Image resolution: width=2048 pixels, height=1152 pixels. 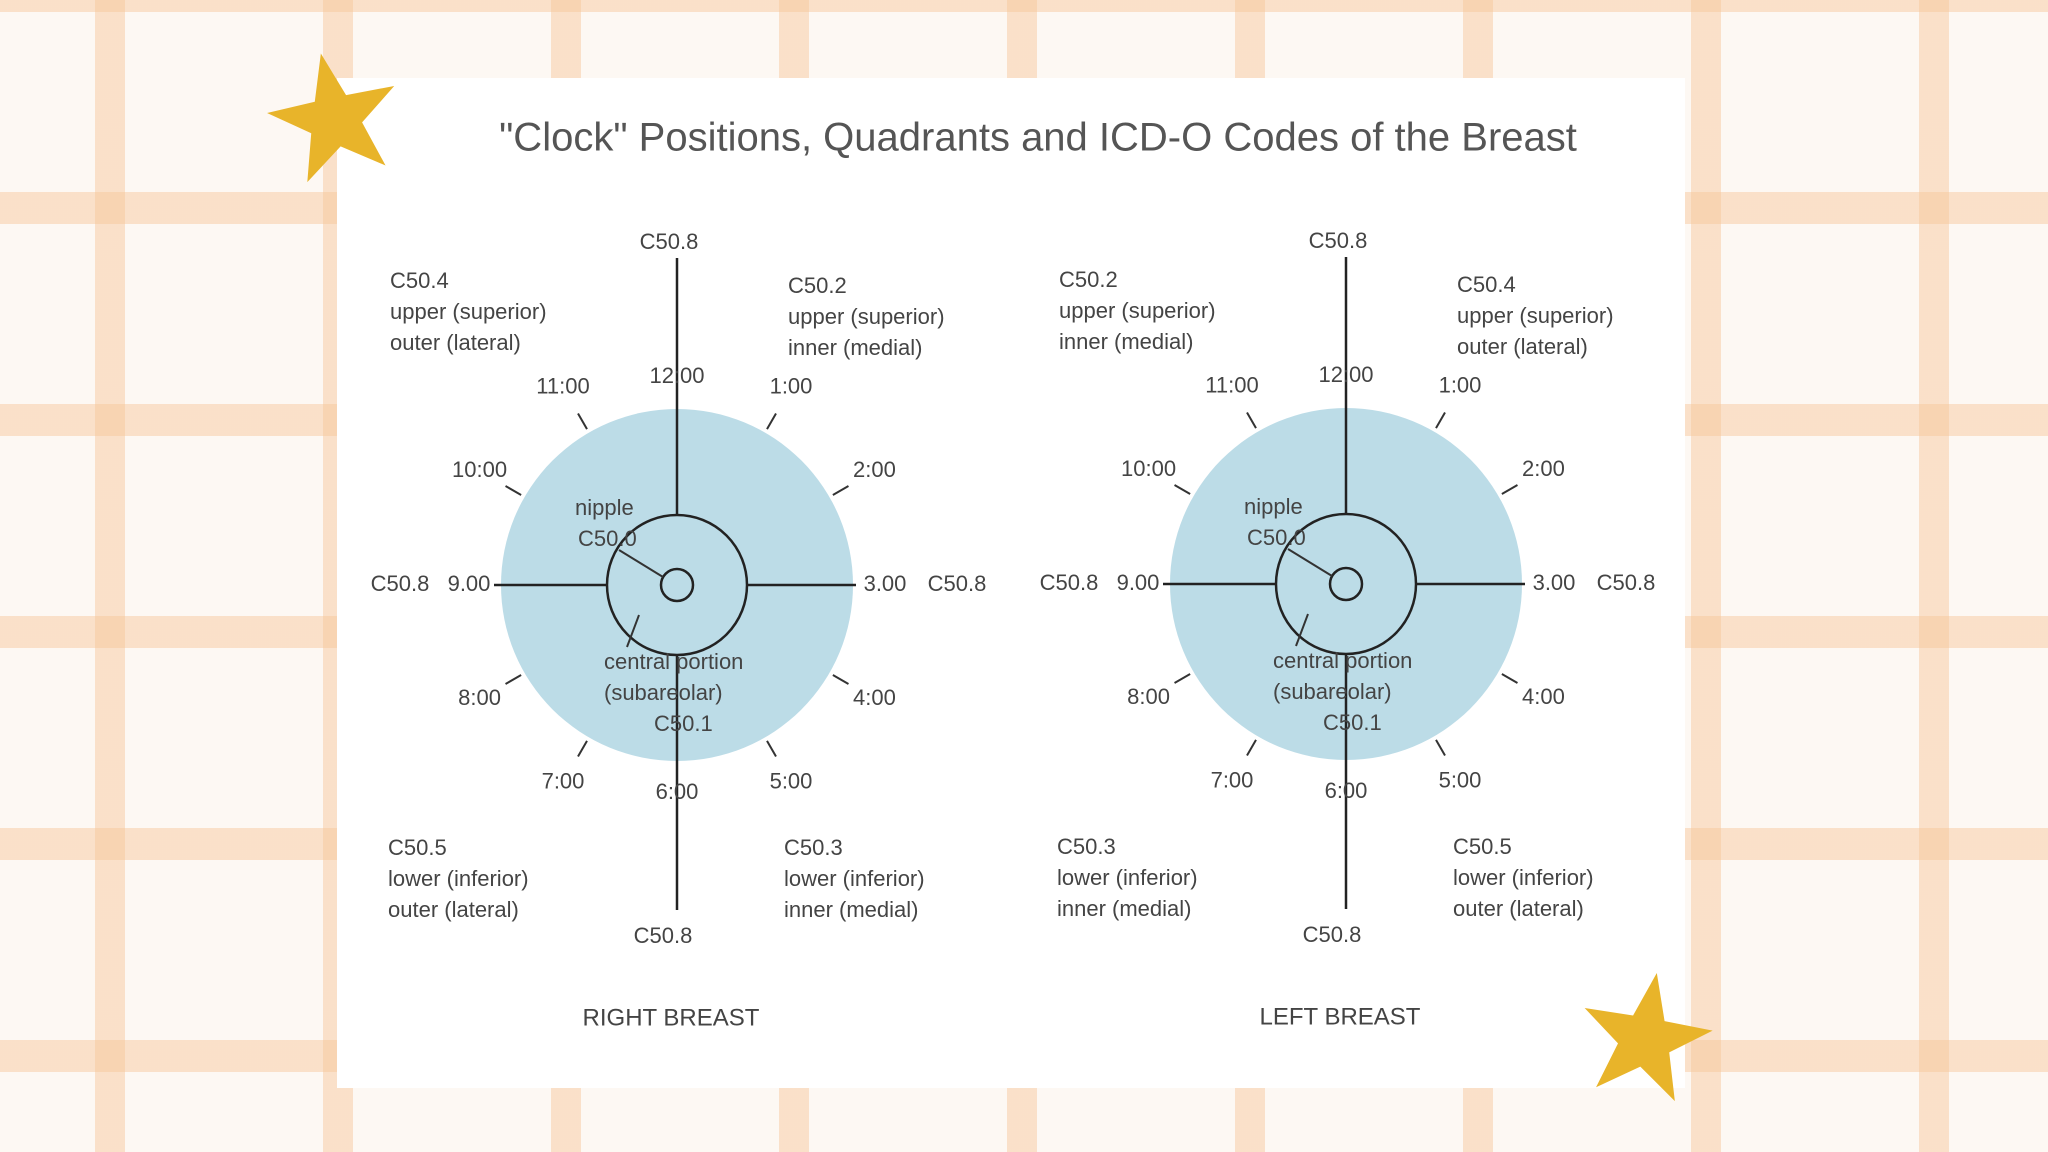 I want to click on breast-caption: LEFT BREAST, so click(x=1340, y=1016).